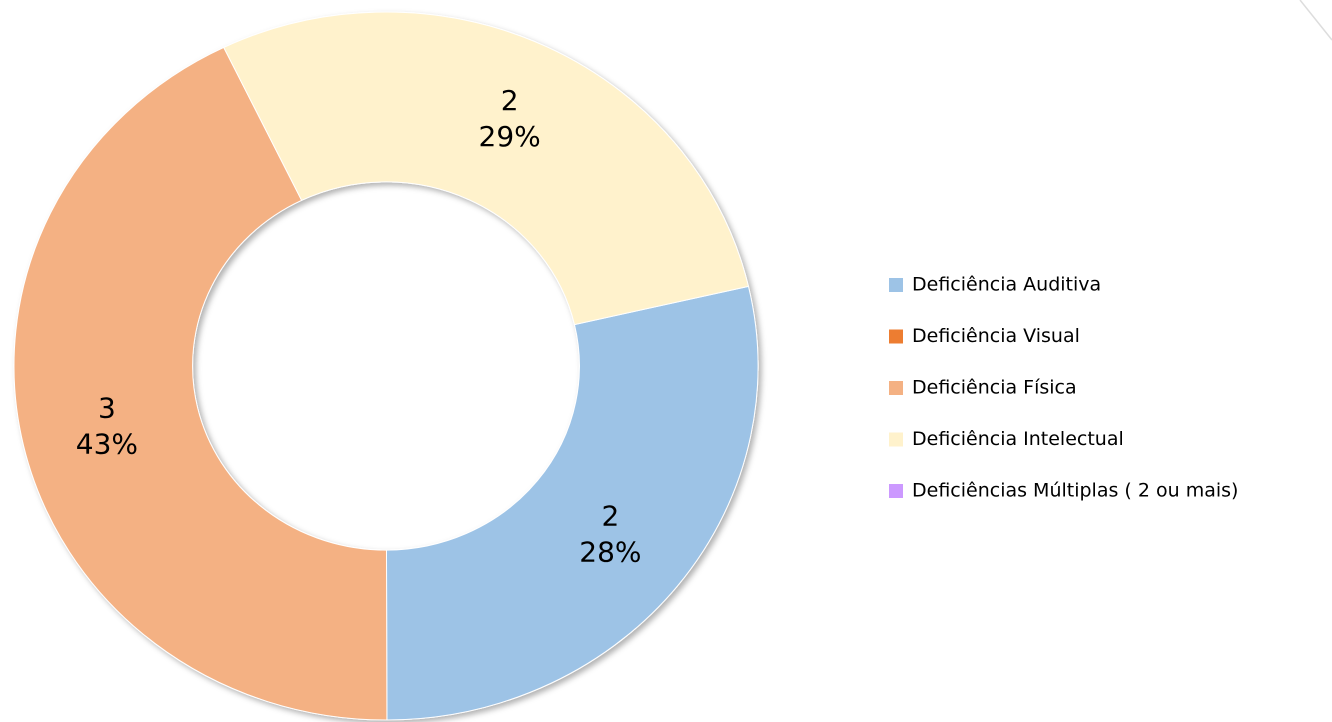  What do you see at coordinates (107, 407) in the screenshot?
I see `data-label: 3` at bounding box center [107, 407].